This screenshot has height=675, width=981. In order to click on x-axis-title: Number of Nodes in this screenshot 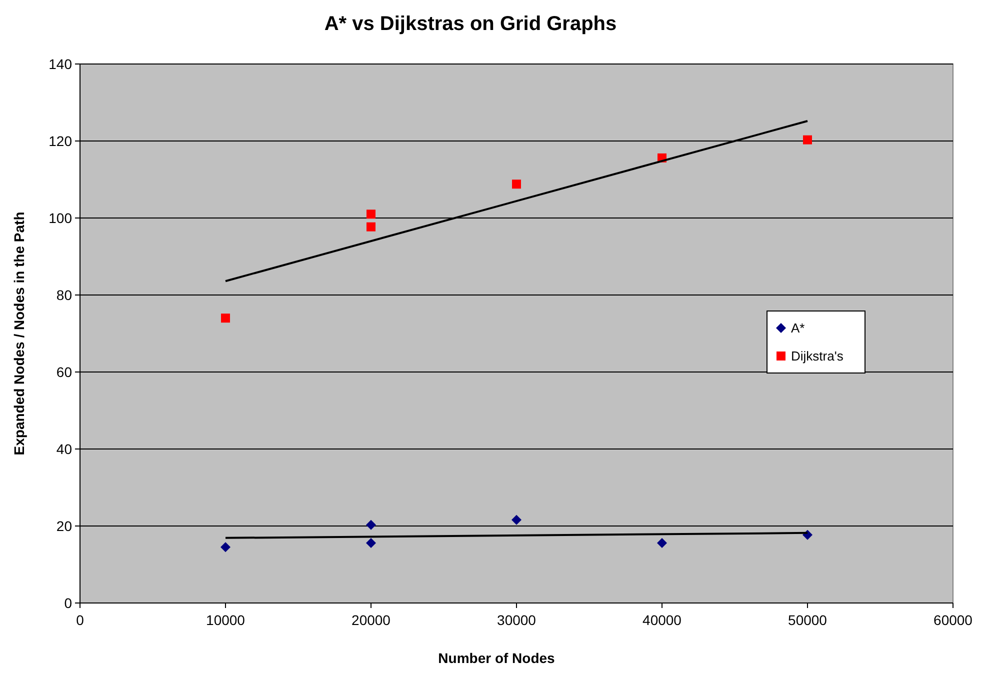, I will do `click(497, 658)`.